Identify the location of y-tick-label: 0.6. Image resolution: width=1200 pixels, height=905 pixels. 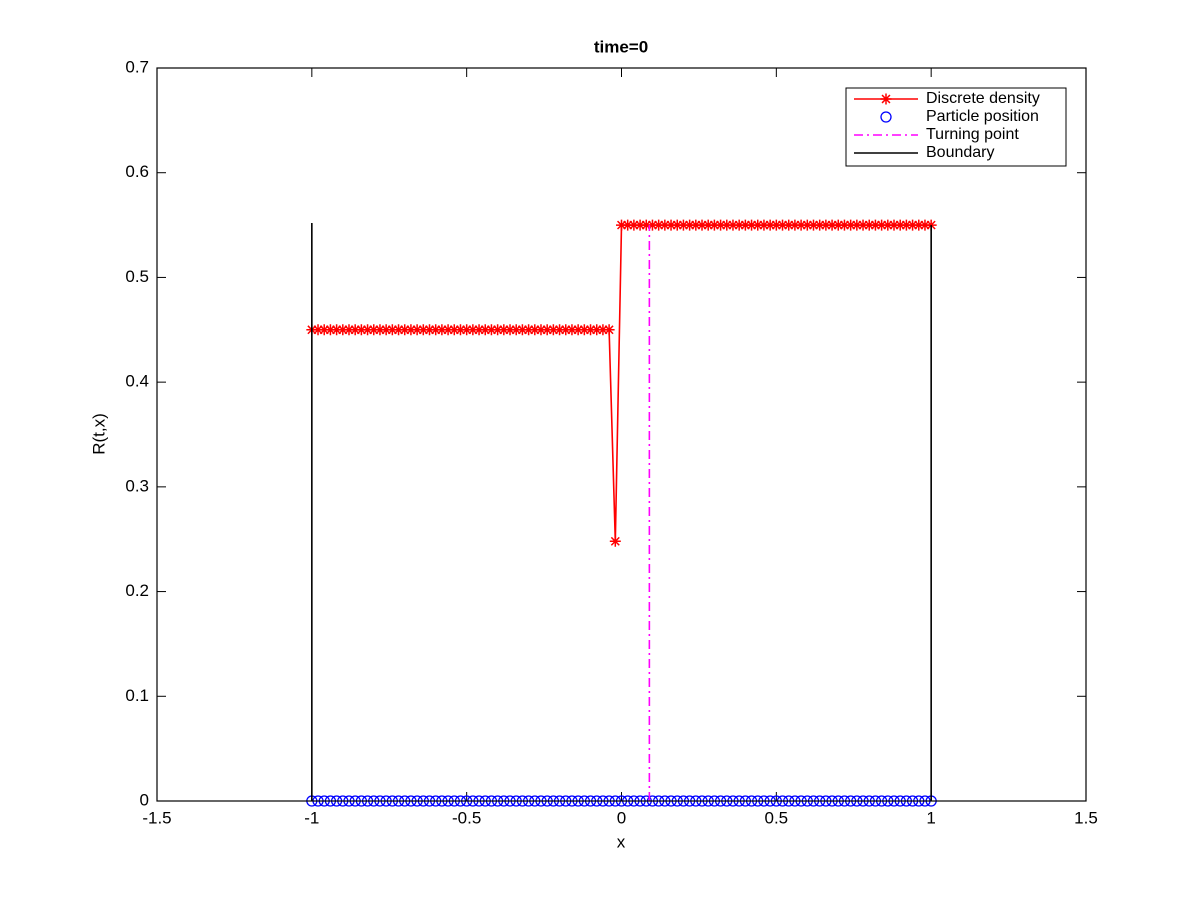
(137, 171).